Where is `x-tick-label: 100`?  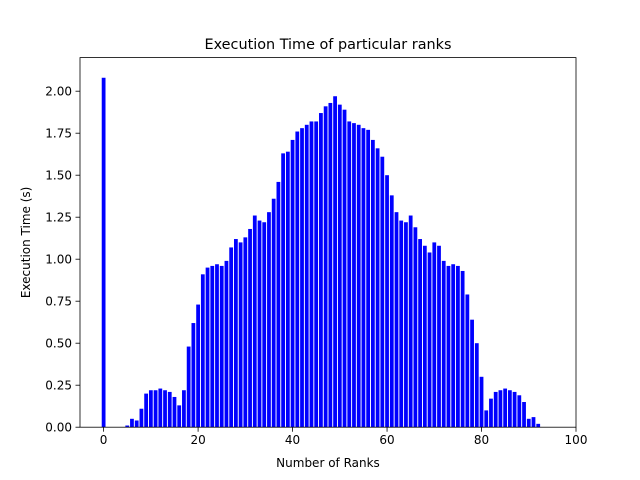 x-tick-label: 100 is located at coordinates (576, 440).